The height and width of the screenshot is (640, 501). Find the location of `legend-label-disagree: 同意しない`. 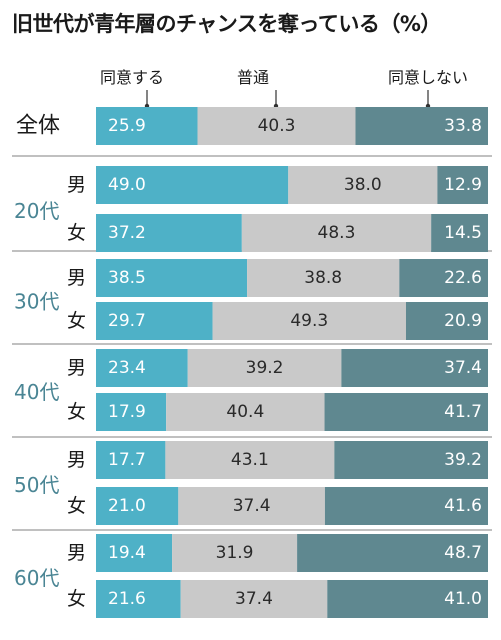

legend-label-disagree: 同意しない is located at coordinates (428, 77).